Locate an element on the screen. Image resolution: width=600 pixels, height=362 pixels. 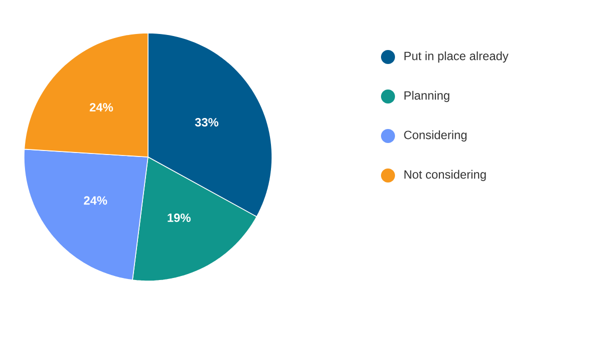
legend-label: Not considering is located at coordinates (445, 176).